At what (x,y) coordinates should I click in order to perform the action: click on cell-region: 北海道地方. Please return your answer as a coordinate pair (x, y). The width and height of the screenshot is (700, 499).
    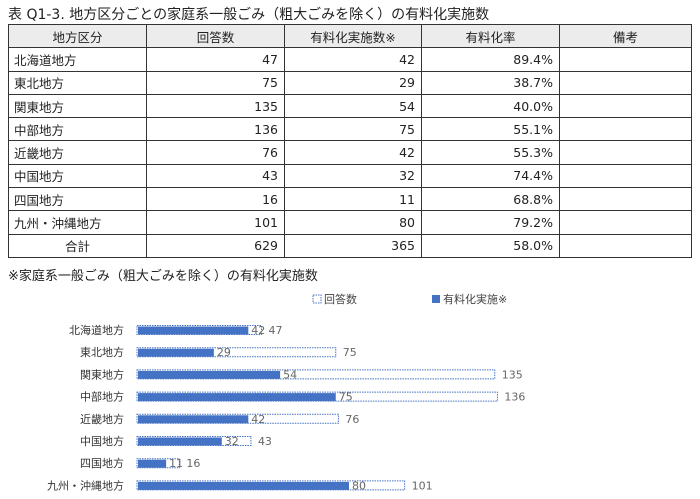
    Looking at the image, I should click on (77, 59).